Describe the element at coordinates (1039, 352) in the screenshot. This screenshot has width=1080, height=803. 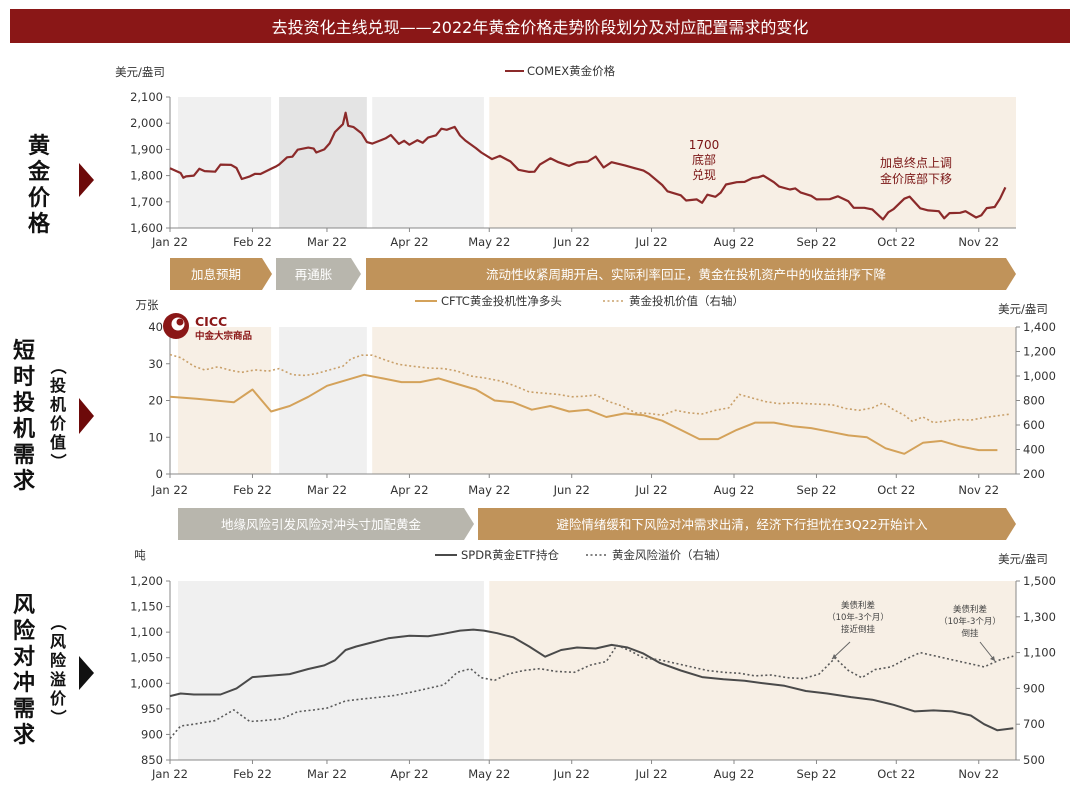
I see `spec-y-tick-label-right: 1,200` at that location.